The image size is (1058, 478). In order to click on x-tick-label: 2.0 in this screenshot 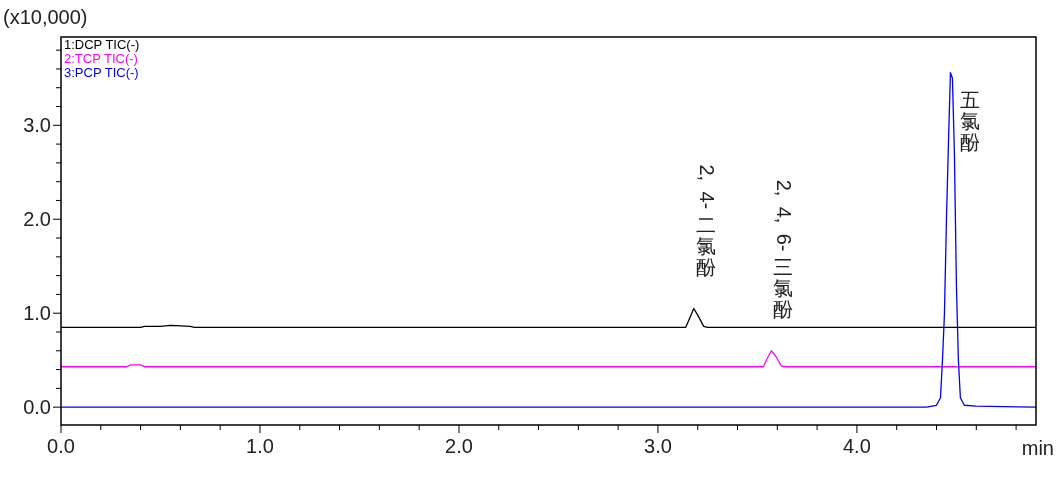, I will do `click(459, 446)`.